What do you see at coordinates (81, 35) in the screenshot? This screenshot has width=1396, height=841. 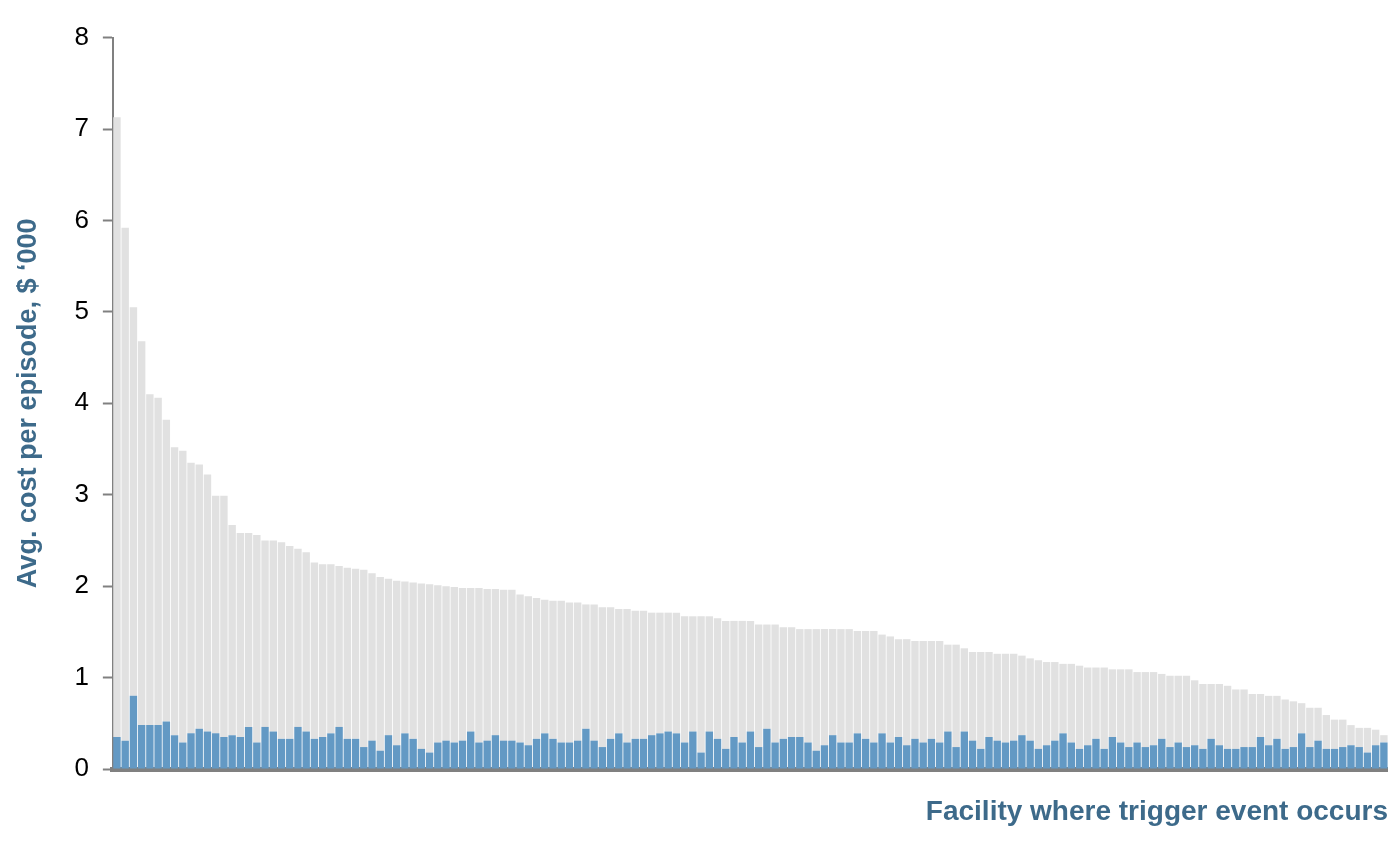 I see `y-tick-label: 8` at bounding box center [81, 35].